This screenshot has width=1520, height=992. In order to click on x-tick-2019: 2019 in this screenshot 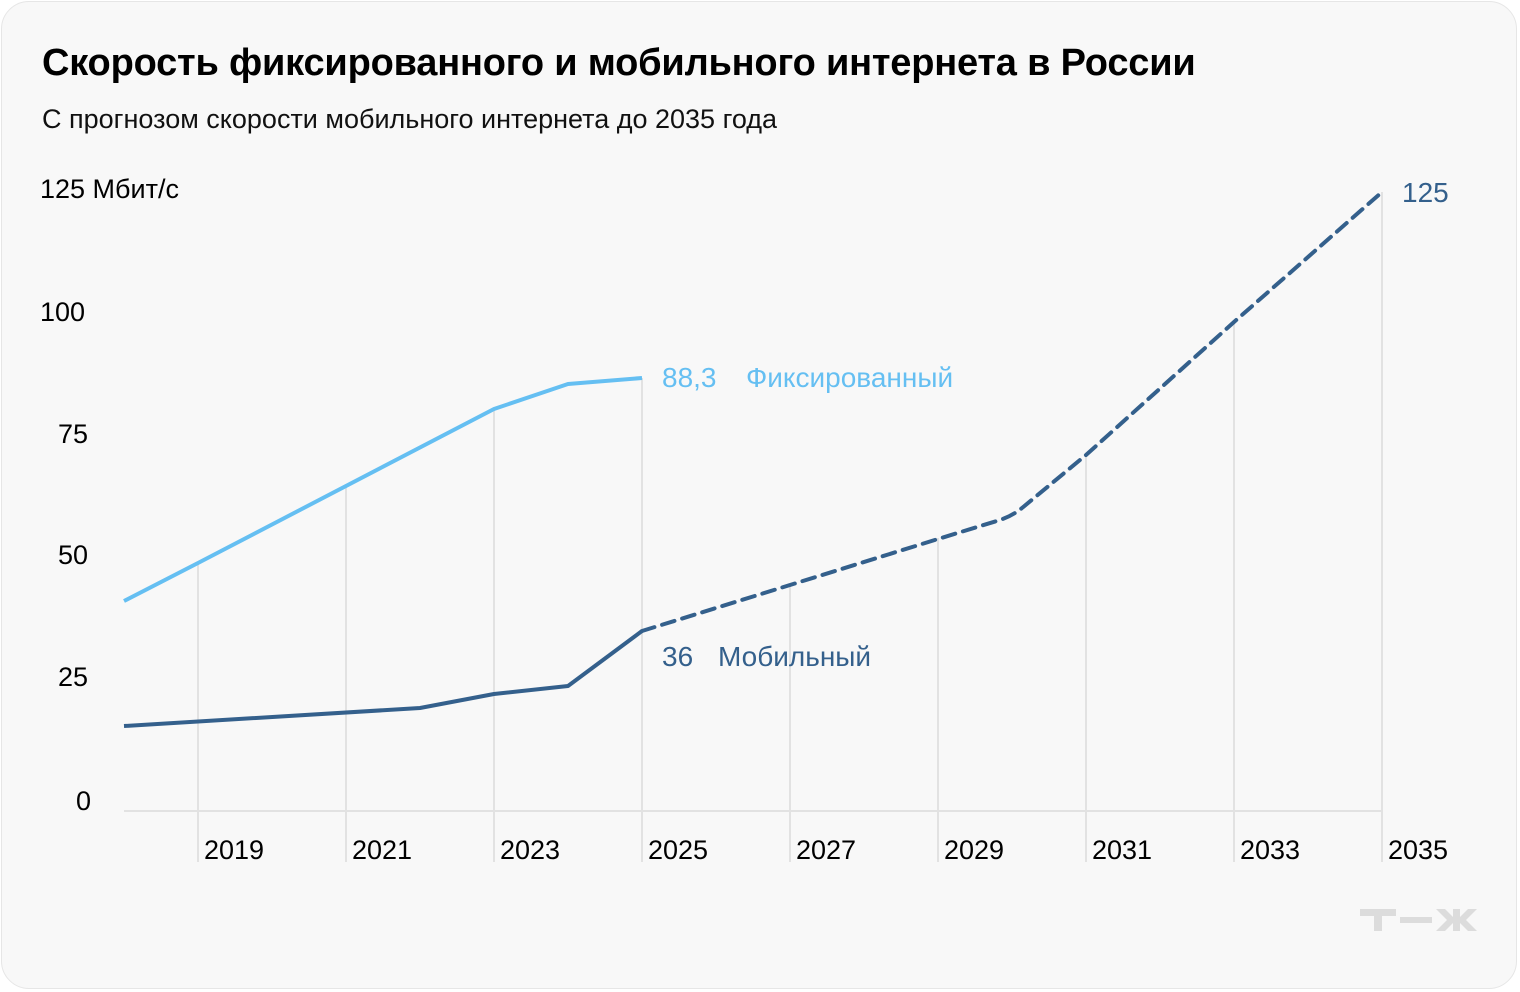, I will do `click(234, 850)`.